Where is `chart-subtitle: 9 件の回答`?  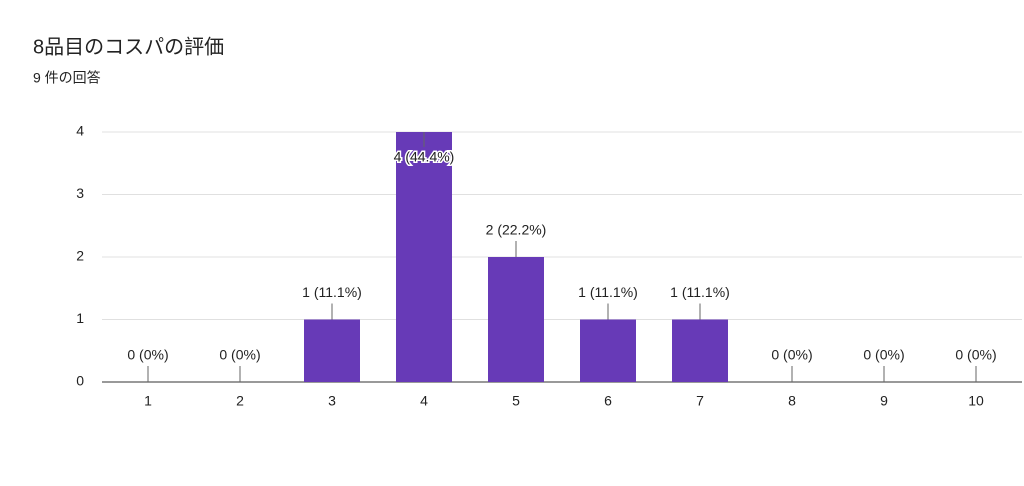 chart-subtitle: 9 件の回答 is located at coordinates (67, 78).